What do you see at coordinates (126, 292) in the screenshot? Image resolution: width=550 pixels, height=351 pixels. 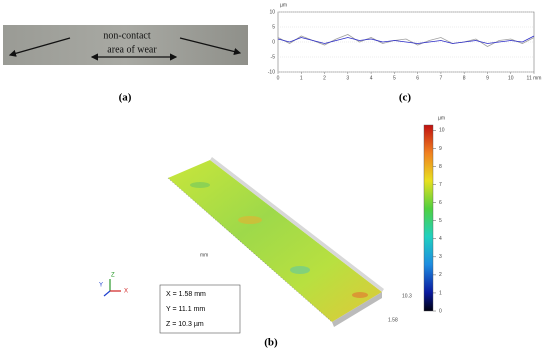 I see `axis-name: X` at bounding box center [126, 292].